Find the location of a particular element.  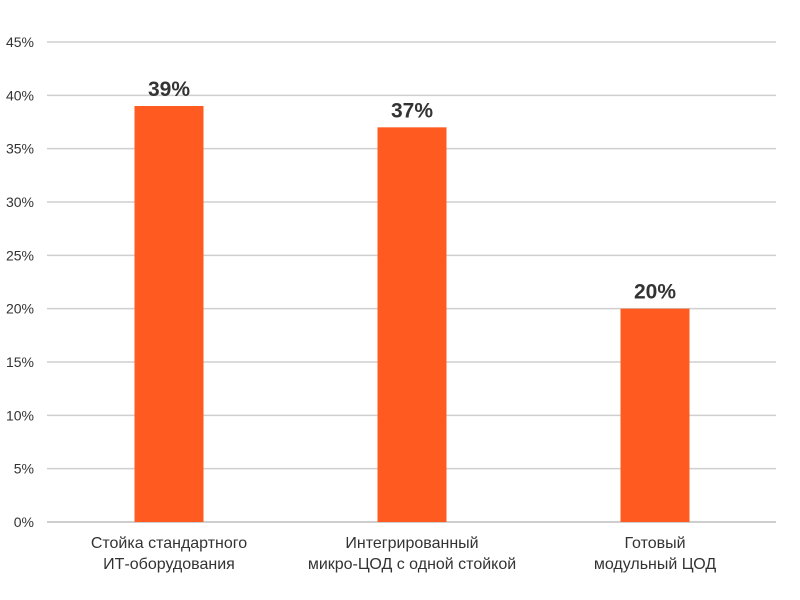

y-tick-label: 5% is located at coordinates (24, 469).